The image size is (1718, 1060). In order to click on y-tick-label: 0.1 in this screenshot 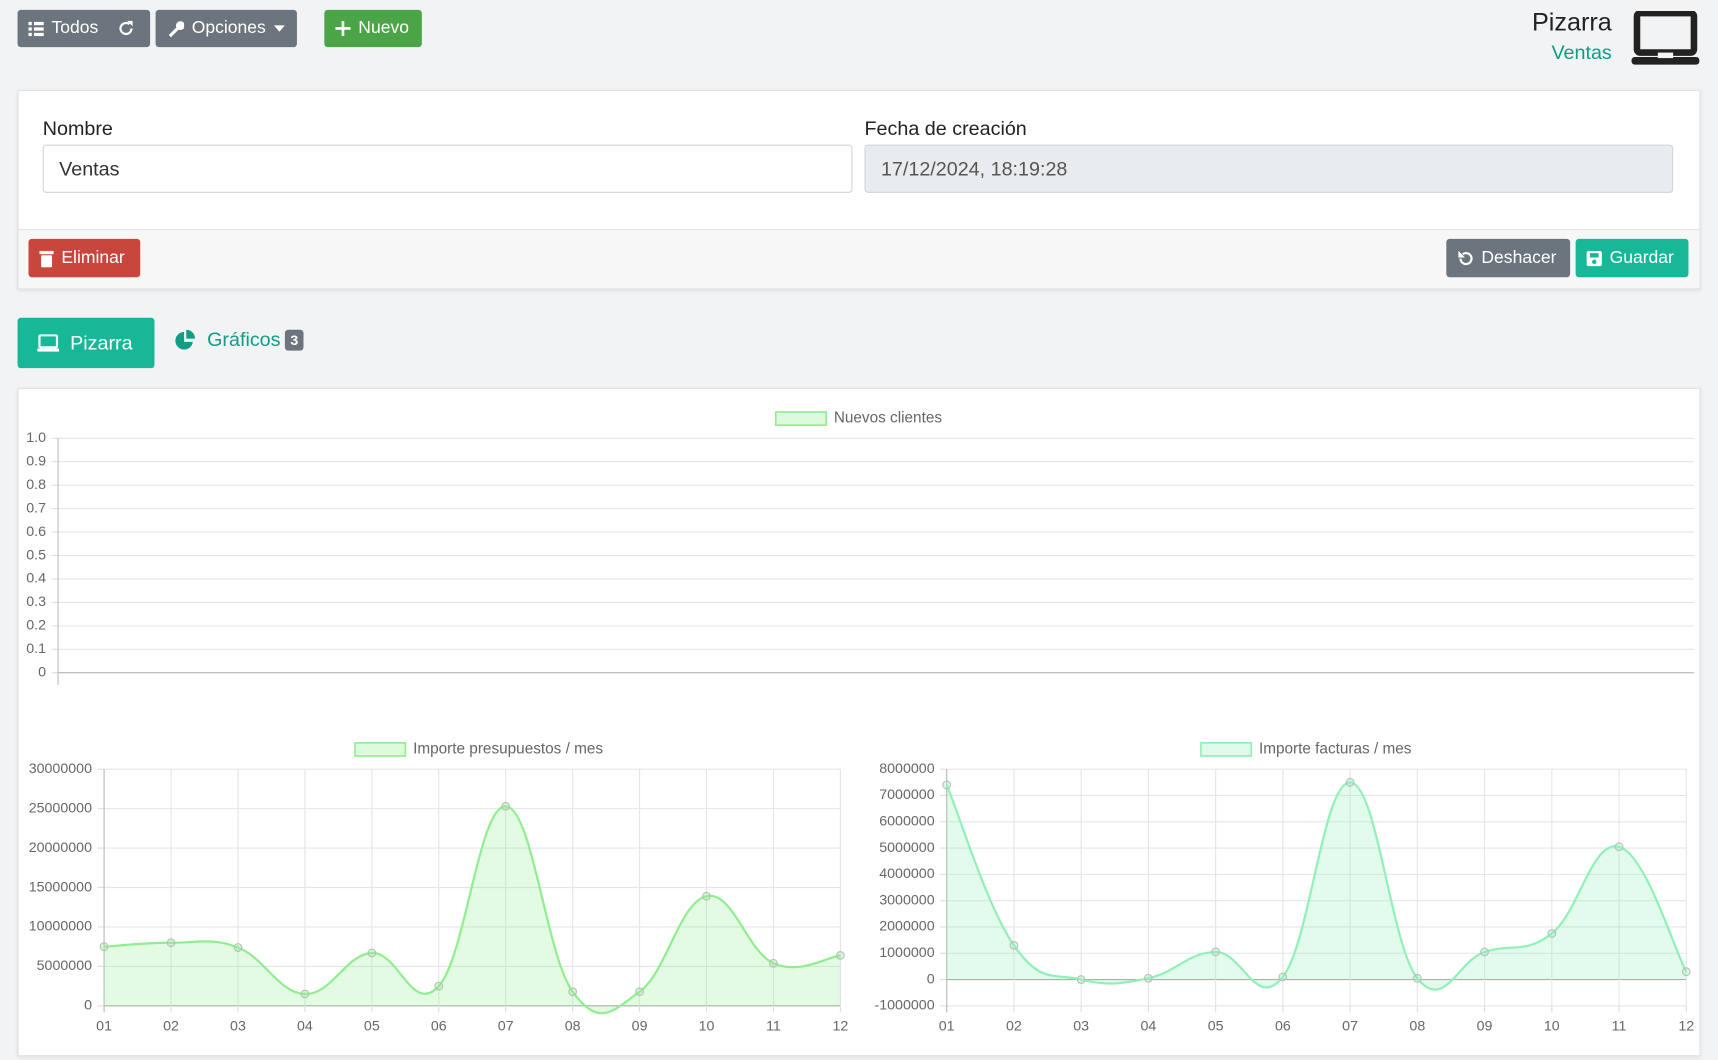, I will do `click(36, 649)`.